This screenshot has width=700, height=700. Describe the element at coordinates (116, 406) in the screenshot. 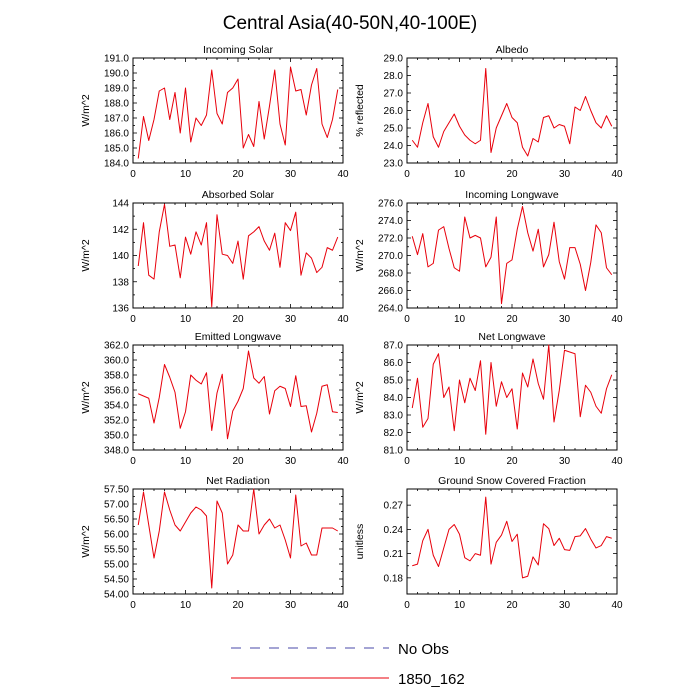

I see `y-tick-label: 354.0` at that location.